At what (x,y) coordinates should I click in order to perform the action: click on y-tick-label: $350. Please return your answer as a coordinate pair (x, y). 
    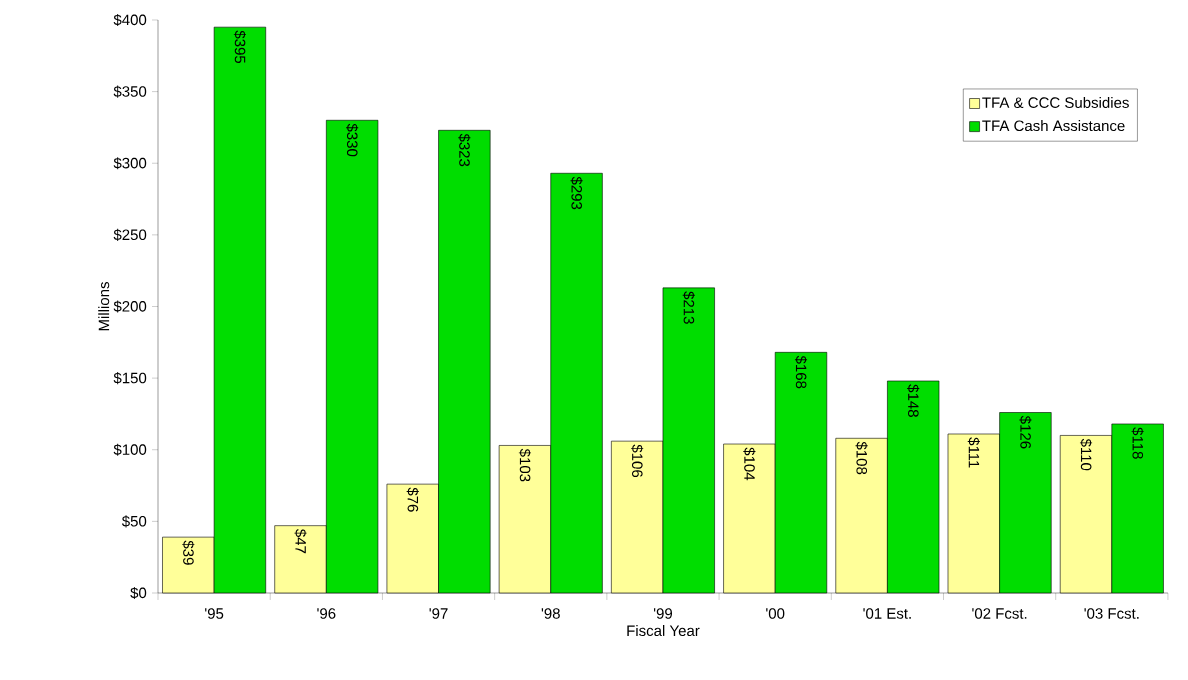
    Looking at the image, I should click on (130, 91).